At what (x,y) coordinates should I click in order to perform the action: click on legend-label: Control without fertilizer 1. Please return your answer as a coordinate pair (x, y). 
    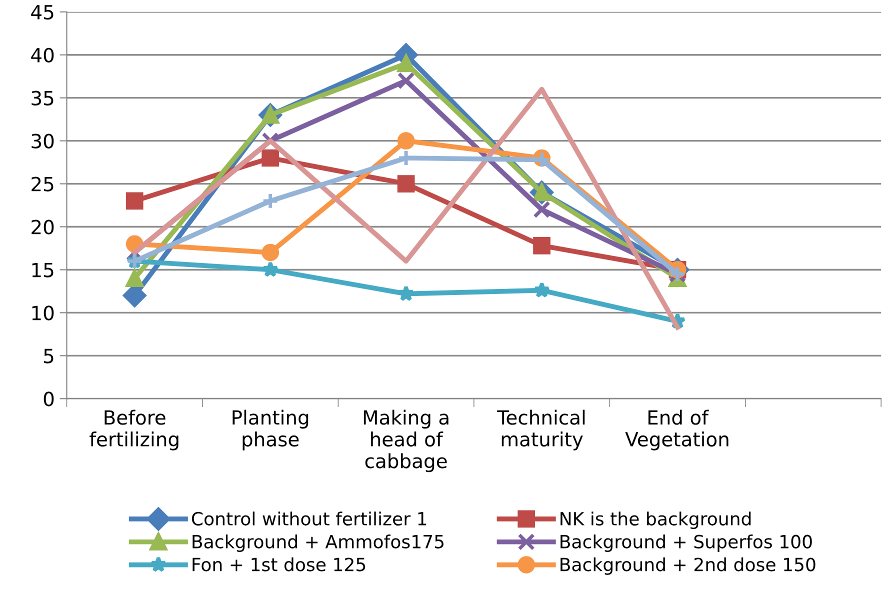
    Looking at the image, I should click on (309, 519).